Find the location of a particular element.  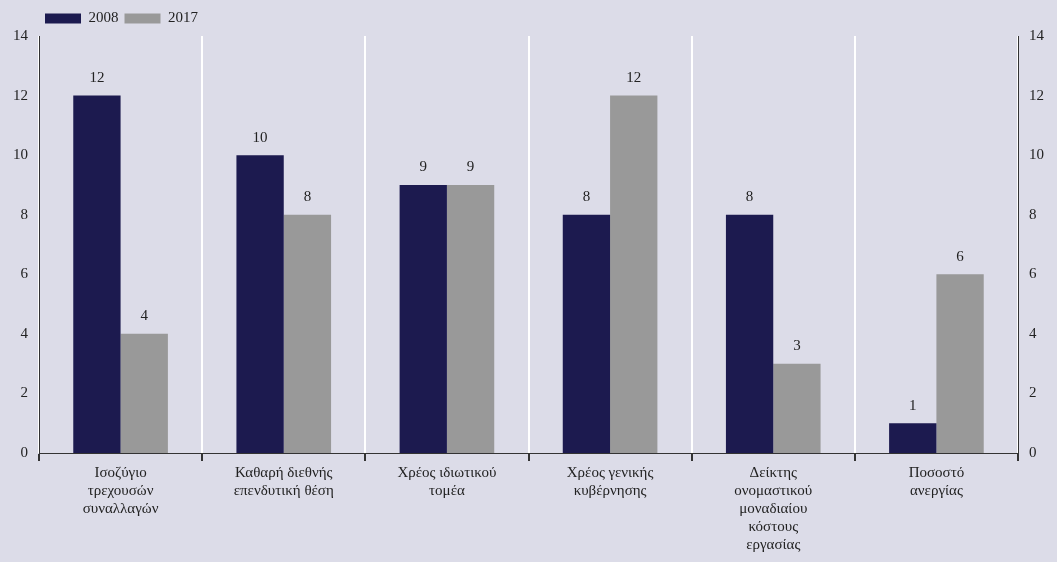

x-tick-label: Ισοζύγιο τρεχουσών συναλλαγών is located at coordinates (120, 489).